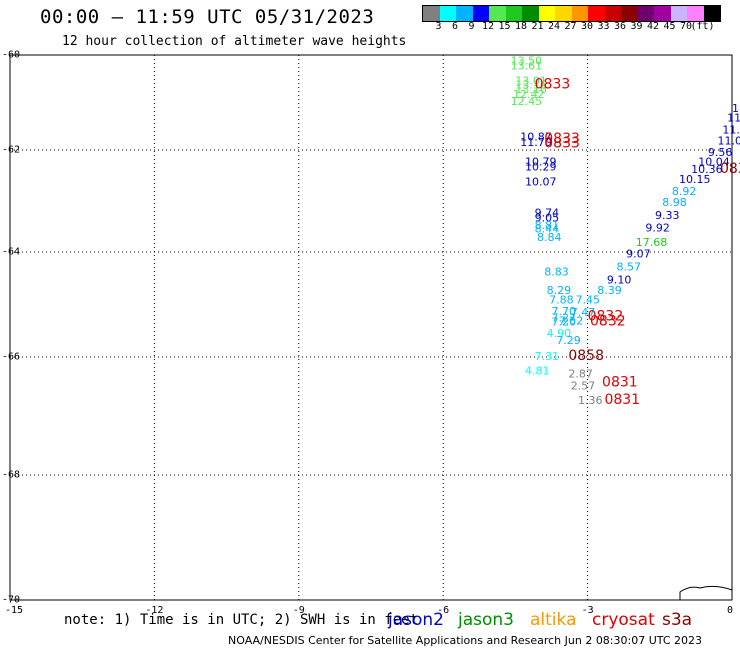 The image size is (740, 650). What do you see at coordinates (590, 400) in the screenshot?
I see `wave-height-label: 1.36` at bounding box center [590, 400].